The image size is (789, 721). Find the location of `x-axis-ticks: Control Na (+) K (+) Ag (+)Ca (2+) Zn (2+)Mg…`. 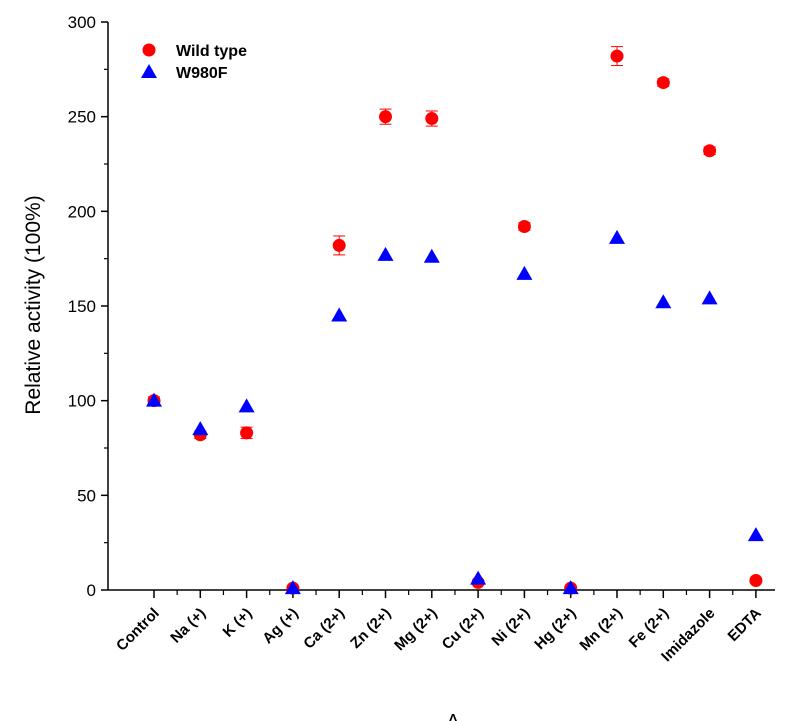

x-axis-ticks: Control Na (+) K (+) Ag (+)Ca (2+) Zn (2+)Mg… is located at coordinates (439, 627).